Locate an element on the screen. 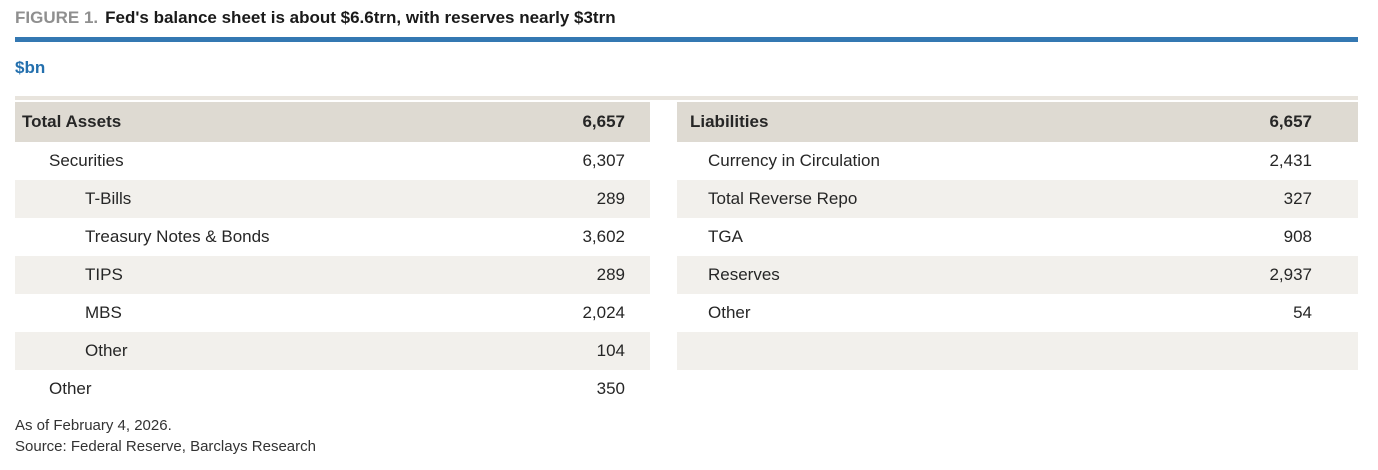 The height and width of the screenshot is (470, 1378). liabilities-row-label: Reserves is located at coordinates (744, 274).